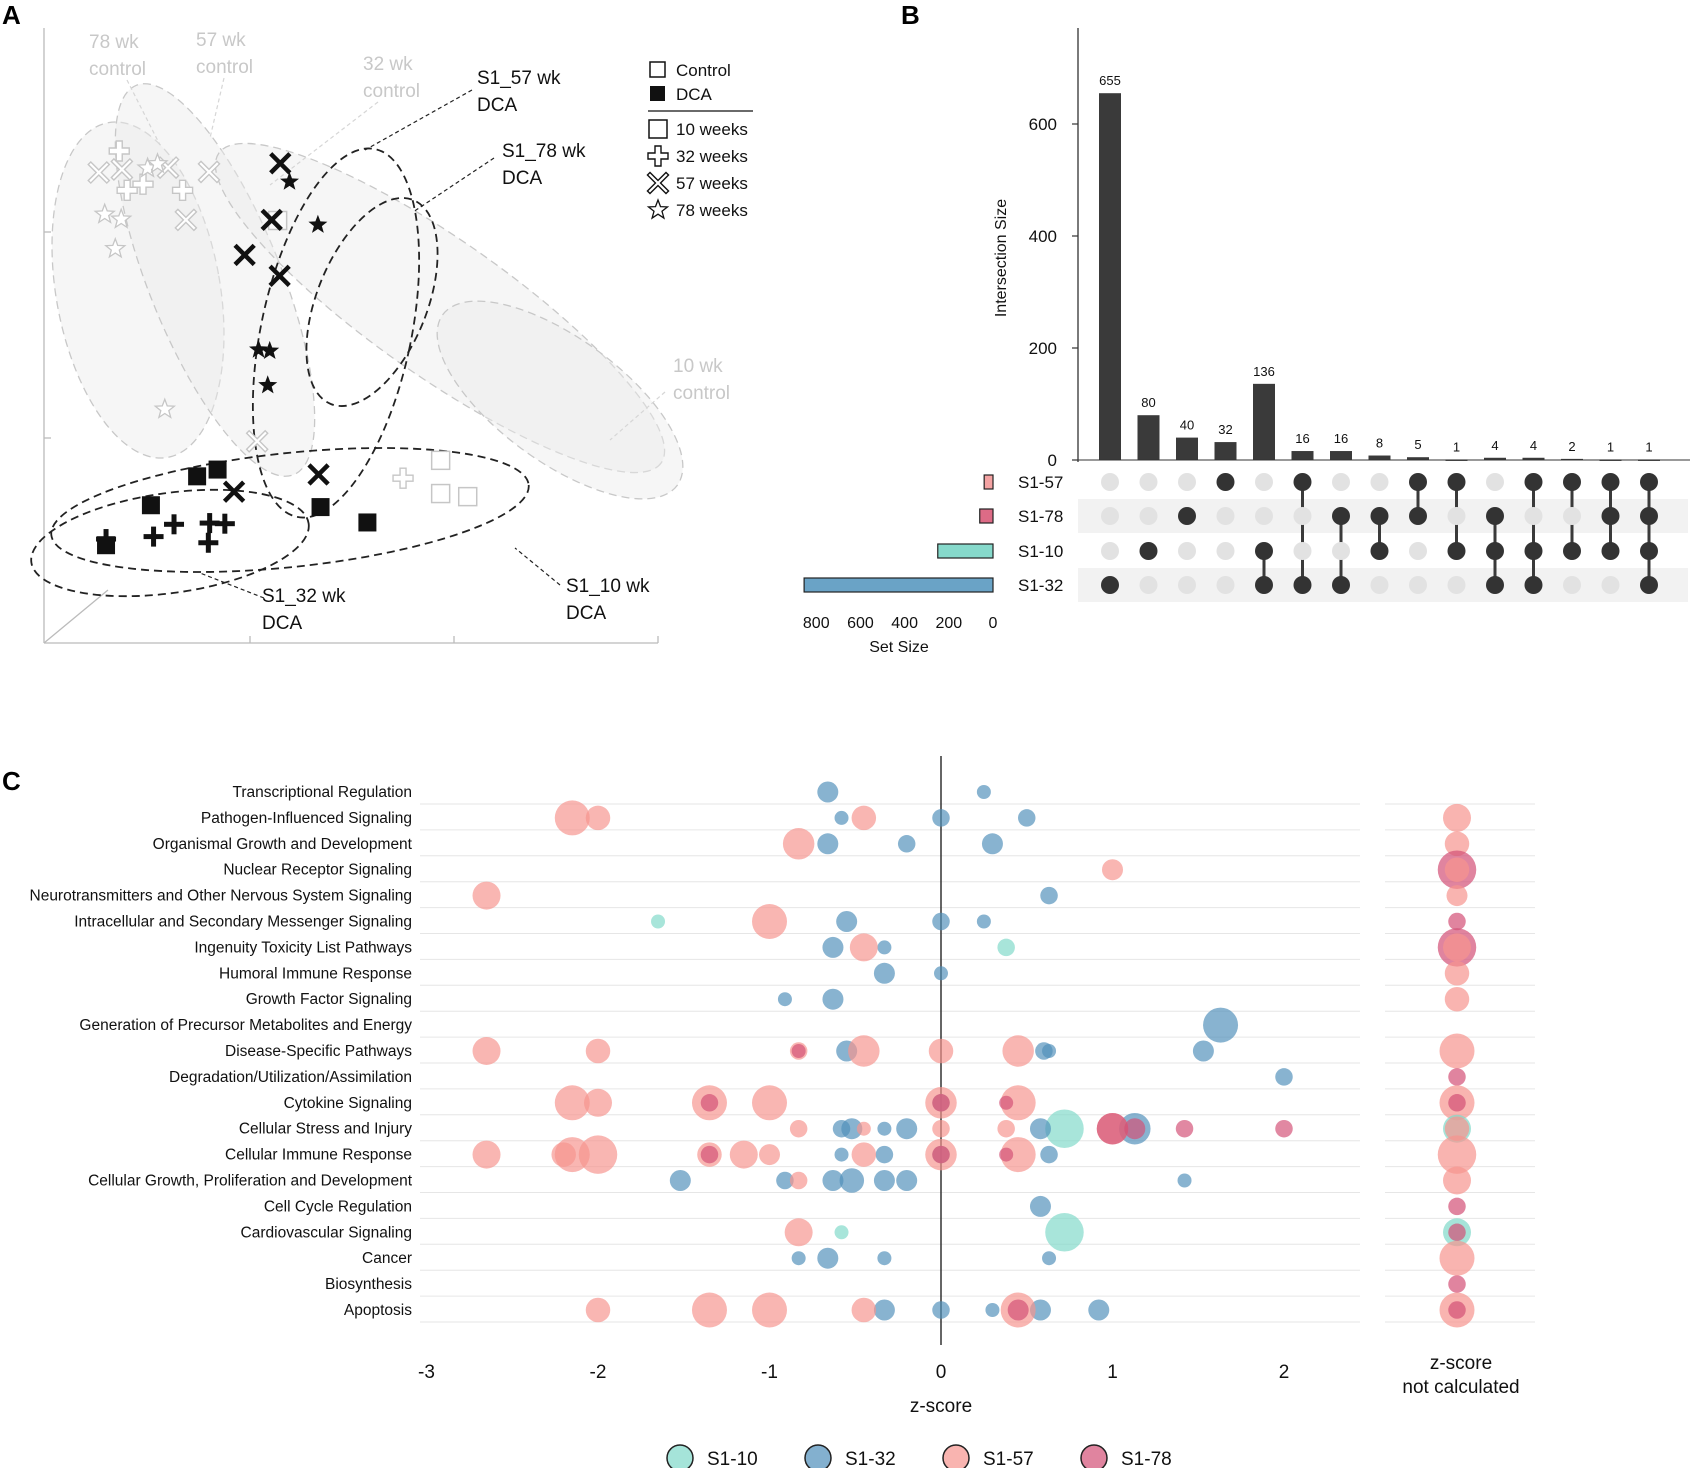 The height and width of the screenshot is (1468, 1690). Describe the element at coordinates (816, 623) in the screenshot. I see `set-size-tick: 800` at that location.